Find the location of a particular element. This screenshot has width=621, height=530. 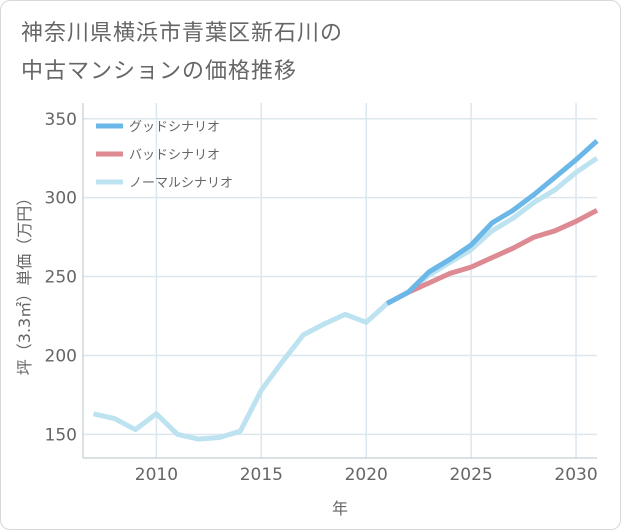

legend-label-2: ノーマルシナリオ is located at coordinates (181, 183).